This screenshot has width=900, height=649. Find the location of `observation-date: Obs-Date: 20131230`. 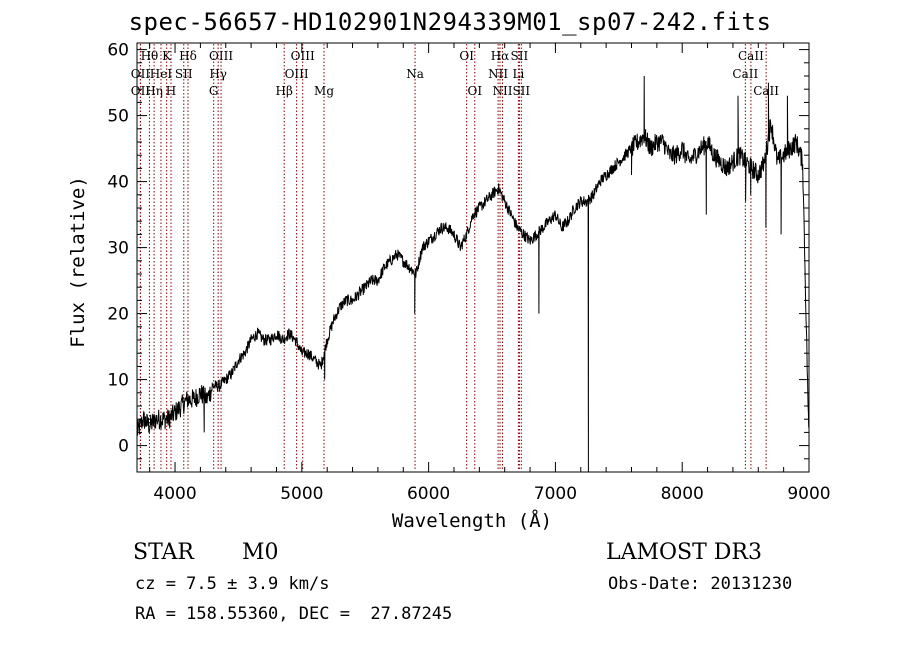

observation-date: Obs-Date: 20131230 is located at coordinates (700, 584).